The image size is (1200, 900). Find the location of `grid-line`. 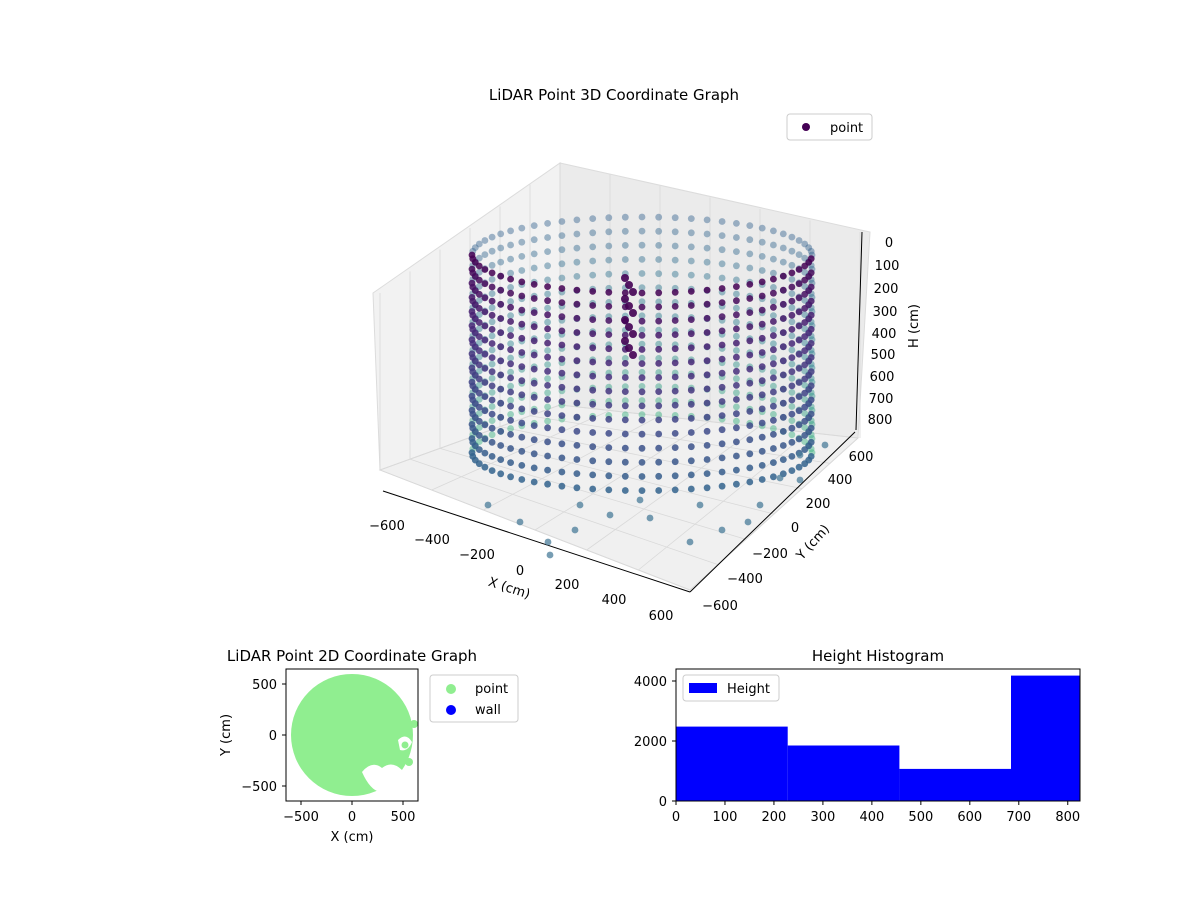

grid-line is located at coordinates (535, 530).